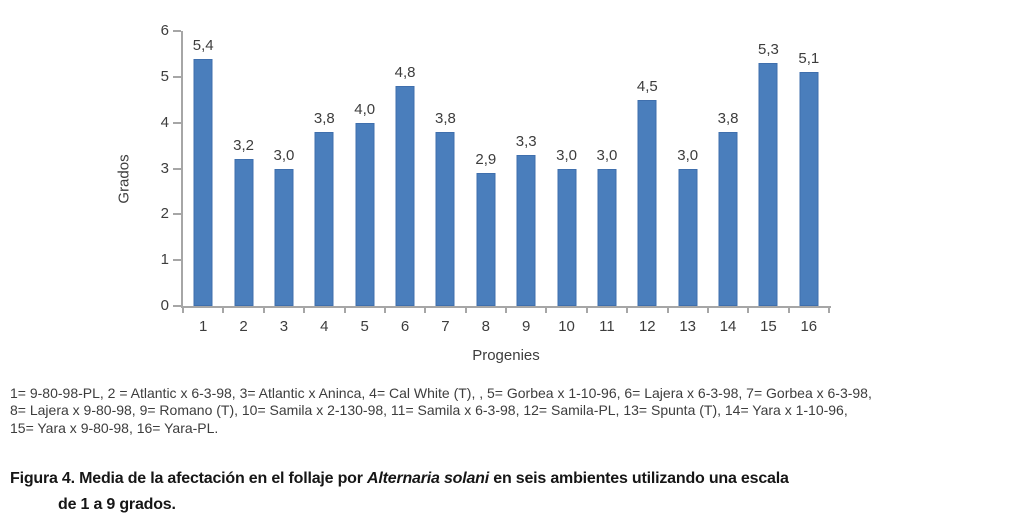  What do you see at coordinates (809, 59) in the screenshot?
I see `bar-value-label: 5,1` at bounding box center [809, 59].